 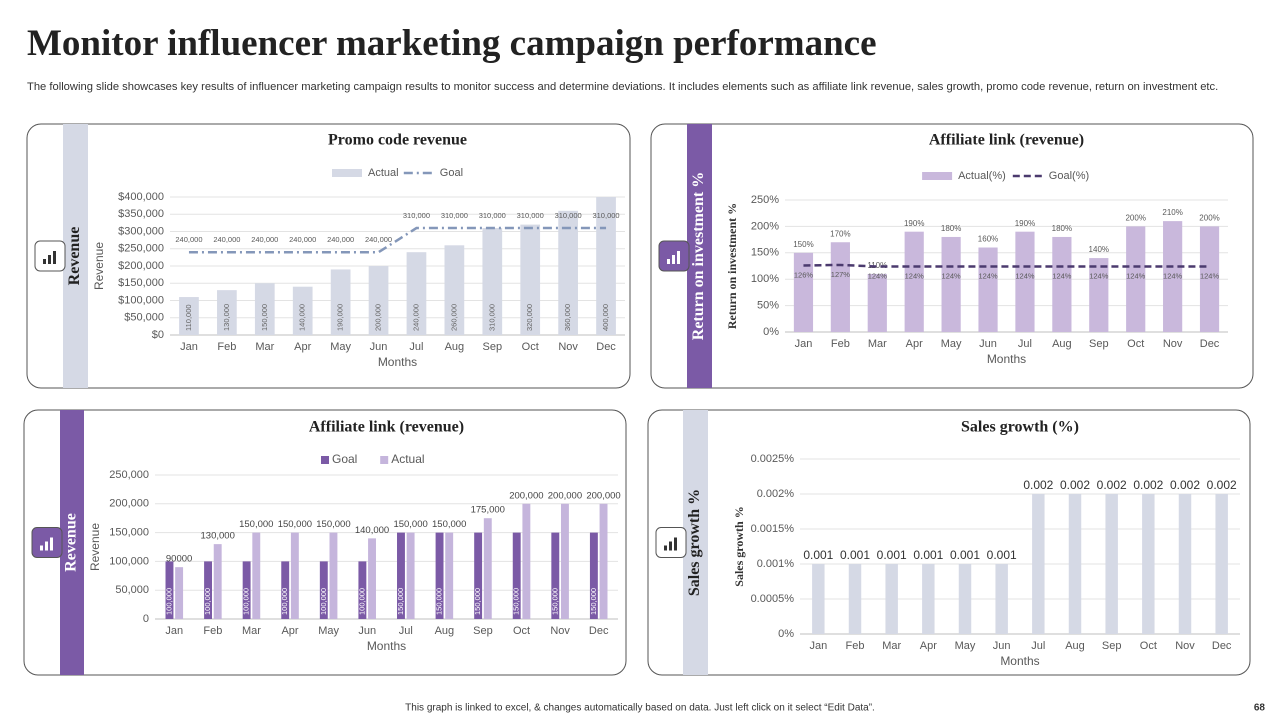 What do you see at coordinates (207, 601) in the screenshot?
I see `data-label: 100,000` at bounding box center [207, 601].